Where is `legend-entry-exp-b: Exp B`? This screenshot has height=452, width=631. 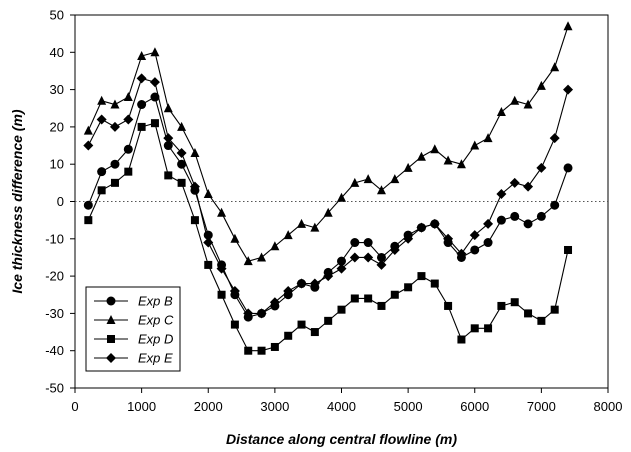 legend-entry-exp-b: Exp B is located at coordinates (133, 301).